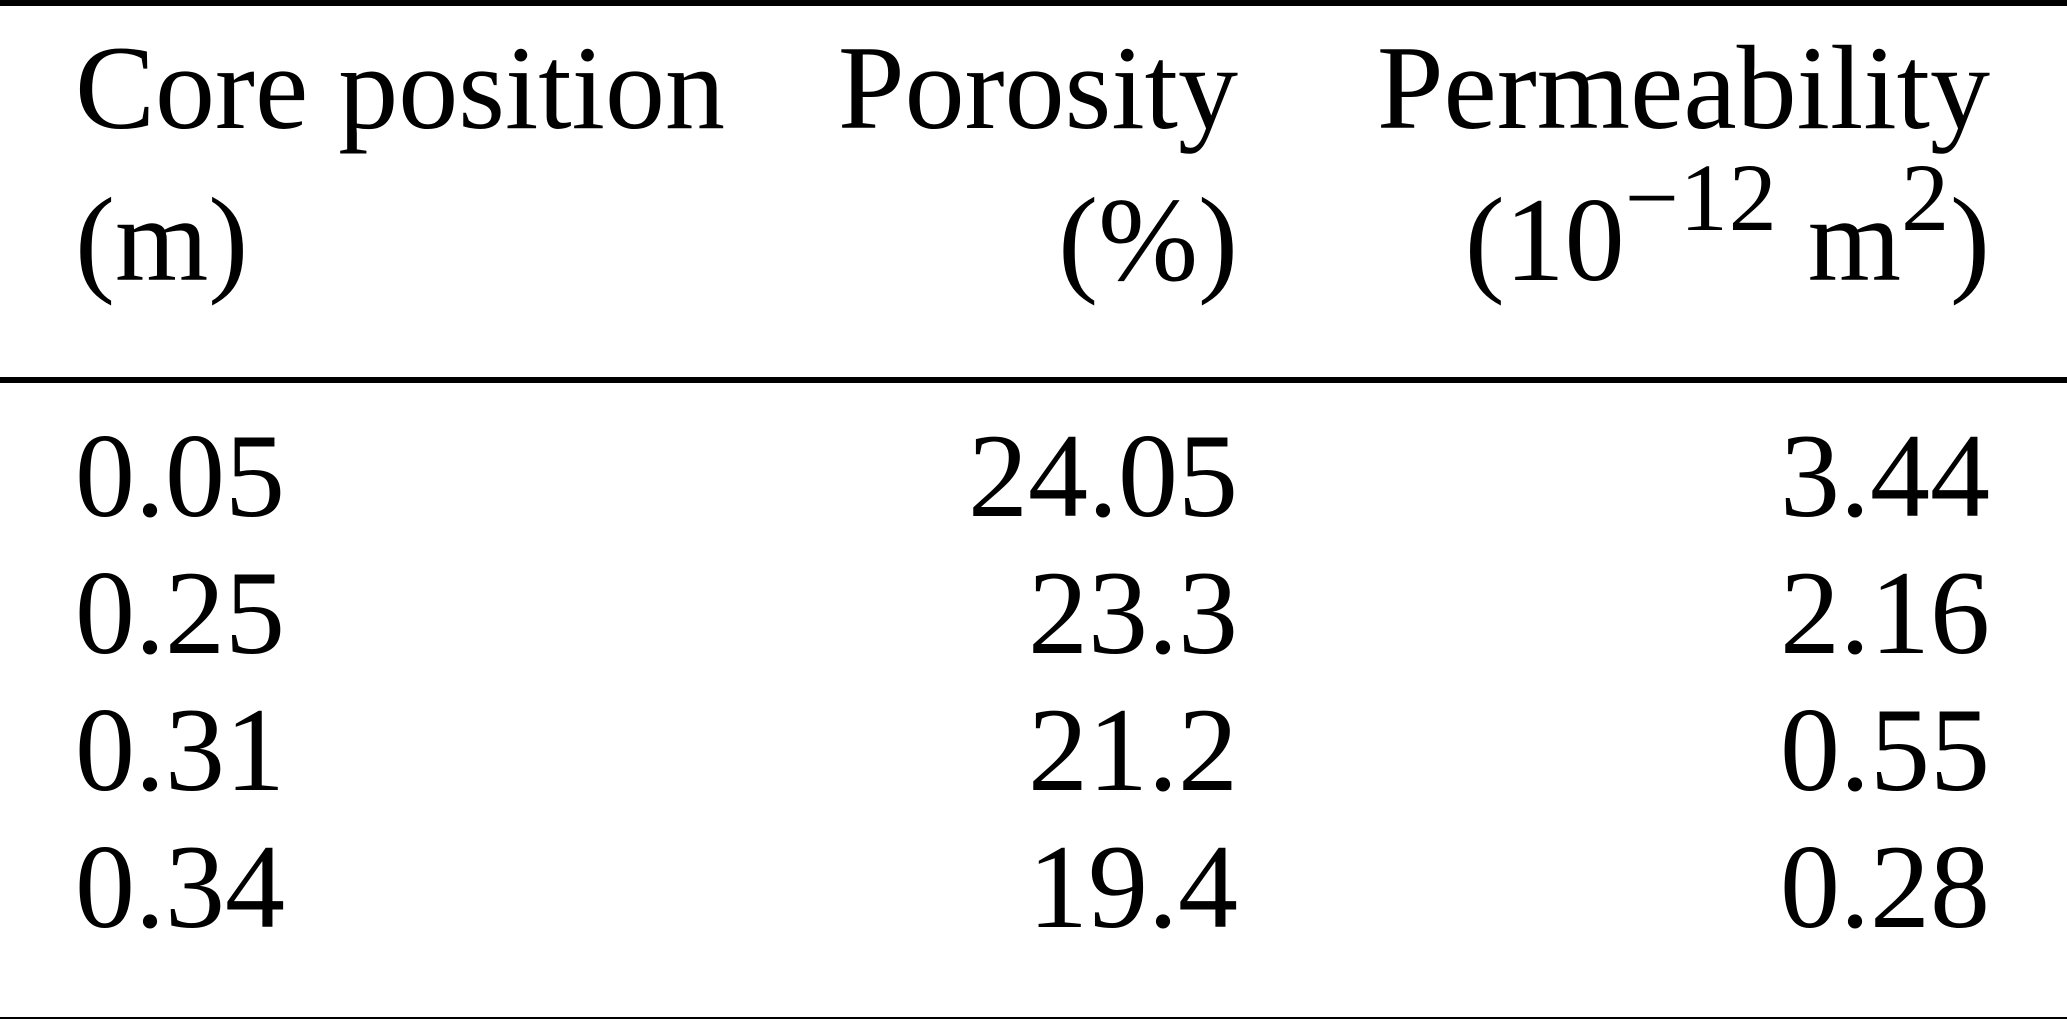 The image size is (2067, 1019). What do you see at coordinates (1544, 239) in the screenshot?
I see `permeability-unit-open: (10` at bounding box center [1544, 239].